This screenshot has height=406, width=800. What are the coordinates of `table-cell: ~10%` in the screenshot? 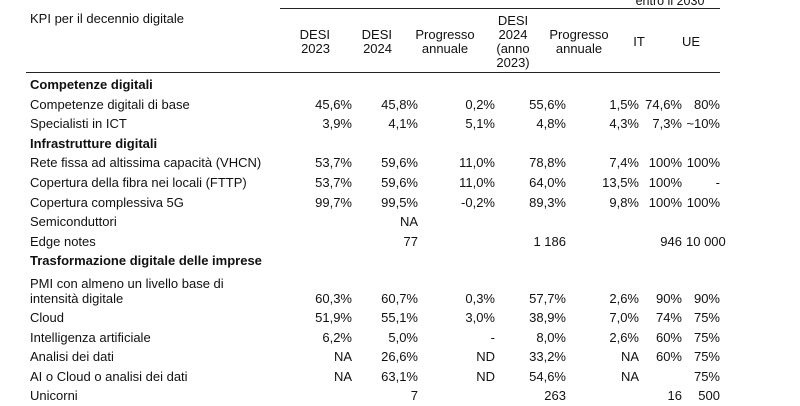 It's located at (703, 124).